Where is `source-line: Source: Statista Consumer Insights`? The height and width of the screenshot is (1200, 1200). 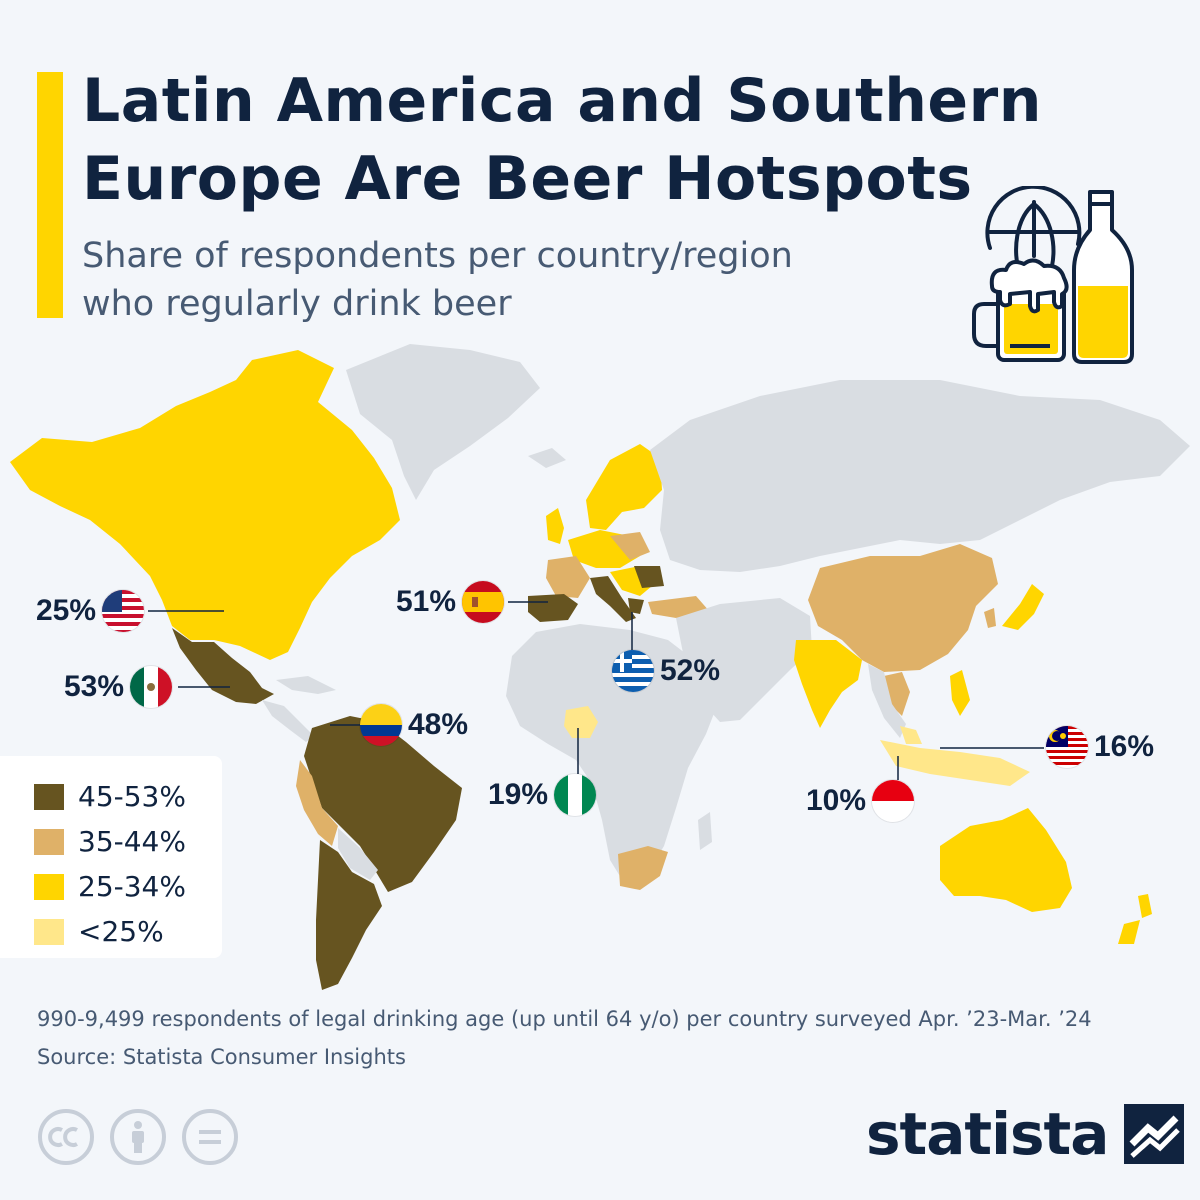 source-line: Source: Statista Consumer Insights is located at coordinates (221, 1057).